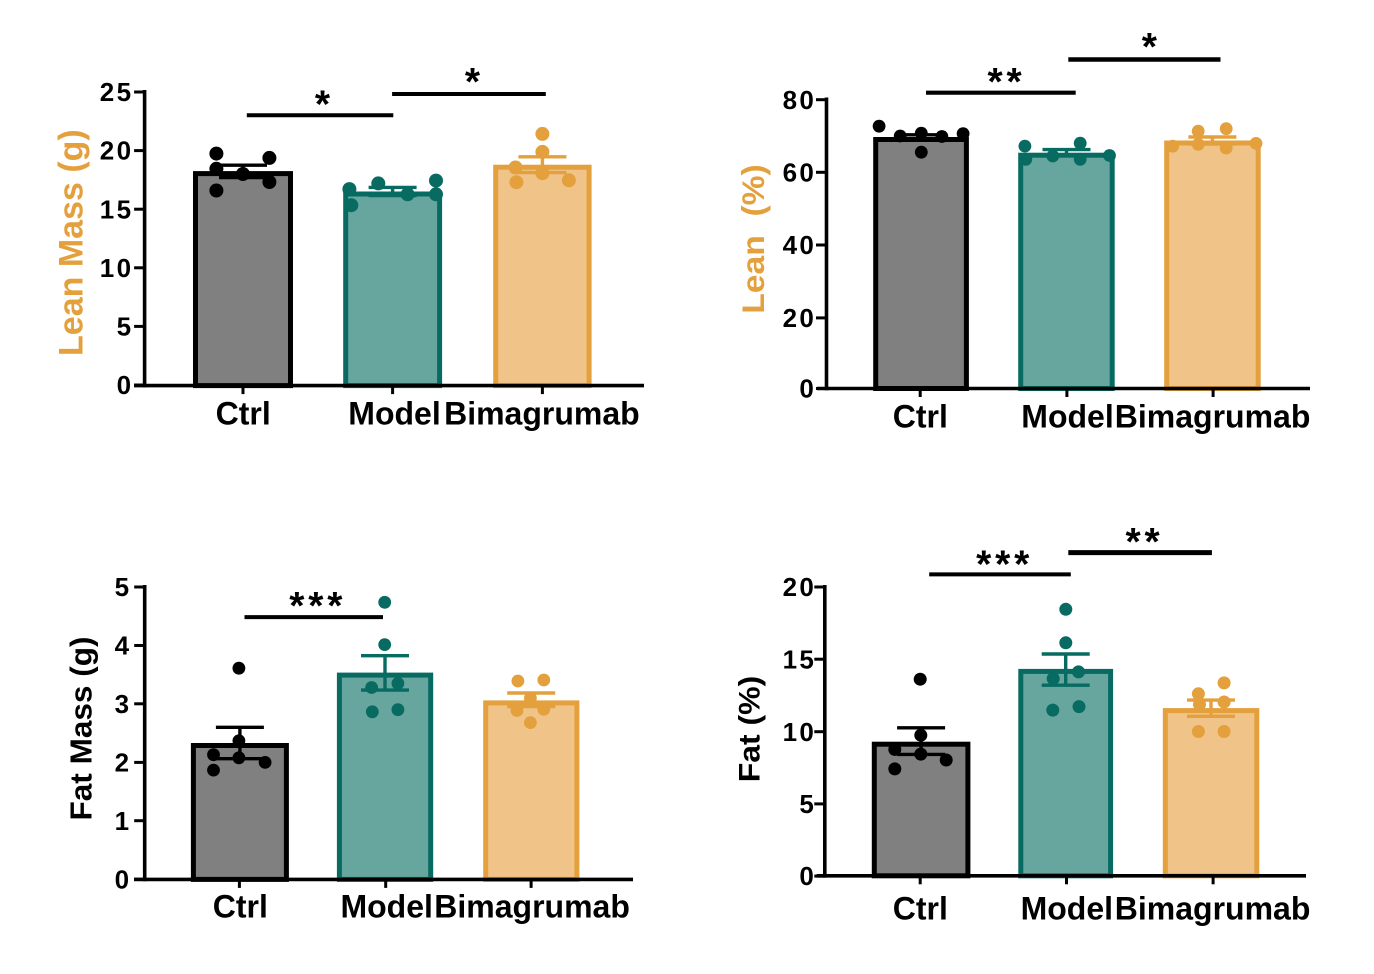 This screenshot has height=974, width=1374. What do you see at coordinates (750, 729) in the screenshot?
I see `svg-text: Fat (%)` at bounding box center [750, 729].